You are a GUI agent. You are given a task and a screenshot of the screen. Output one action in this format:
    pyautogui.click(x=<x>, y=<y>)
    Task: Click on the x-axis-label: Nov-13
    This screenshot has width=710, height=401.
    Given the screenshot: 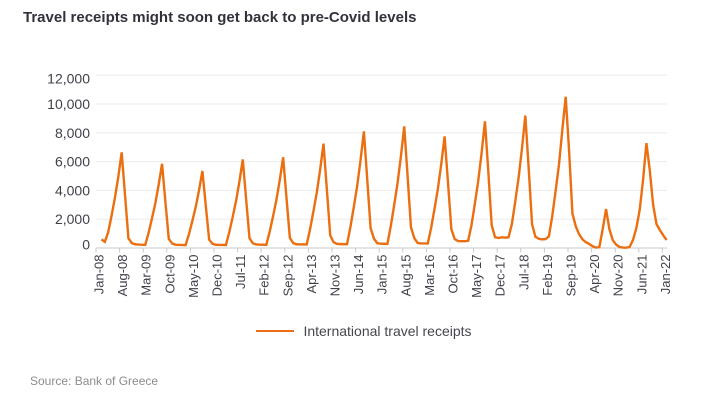 What is the action you would take?
    pyautogui.click(x=335, y=276)
    